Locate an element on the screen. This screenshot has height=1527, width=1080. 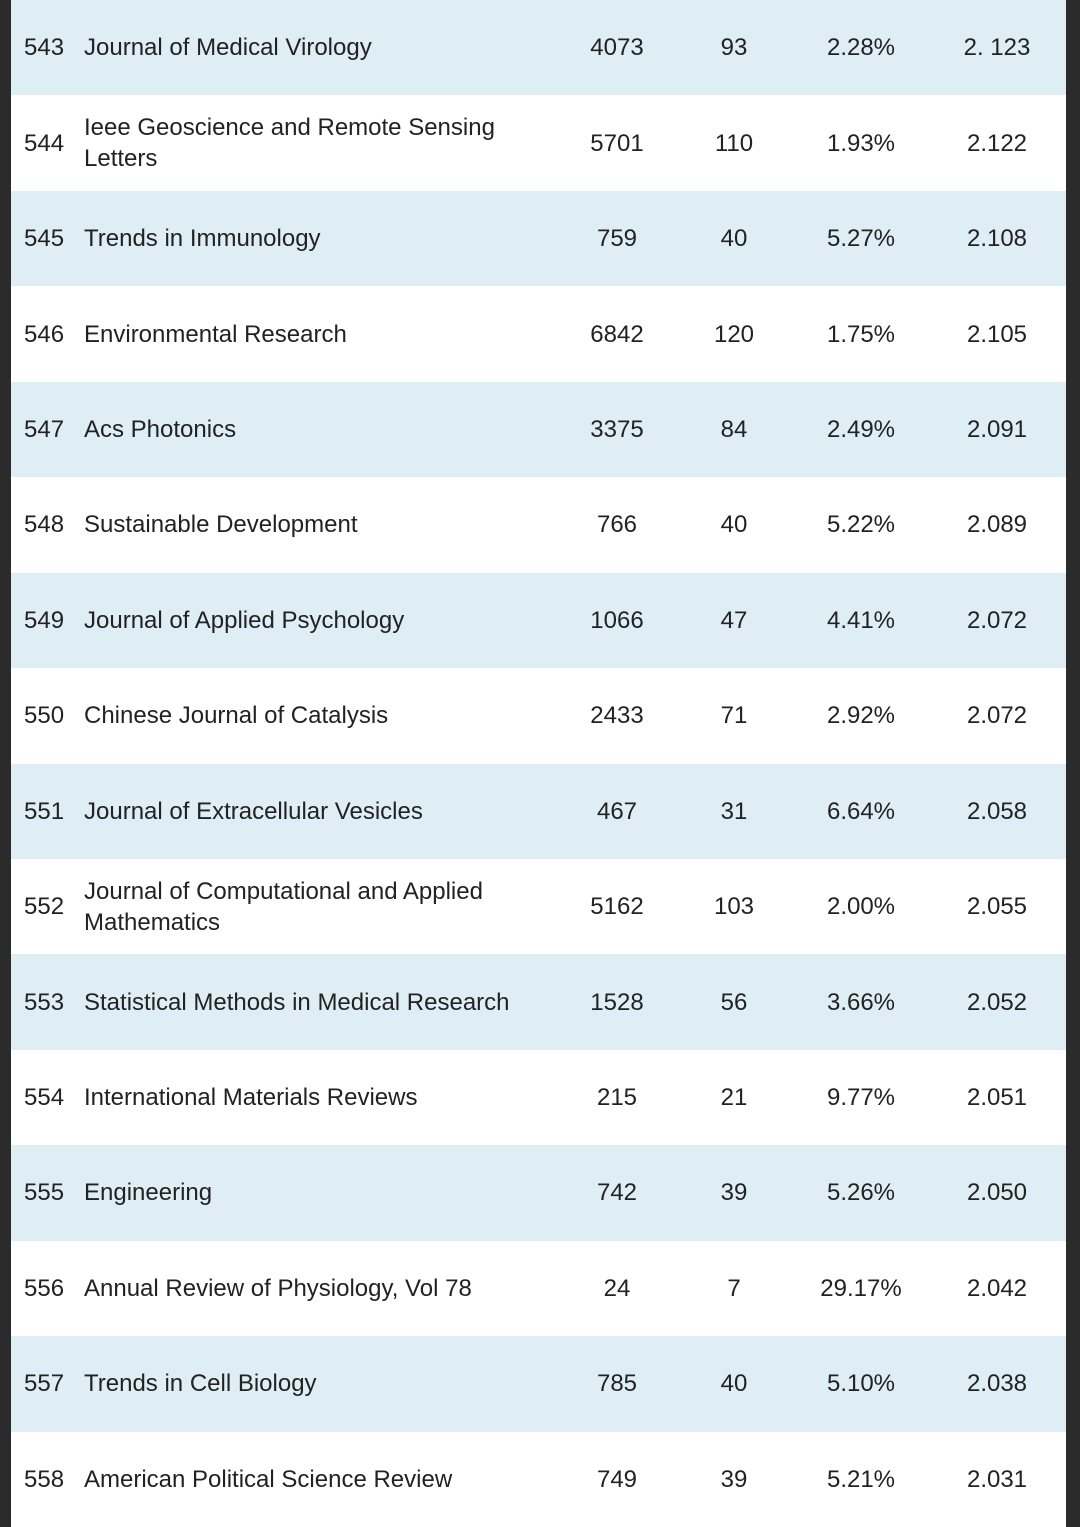
rank: 555 is located at coordinates (44, 1193).